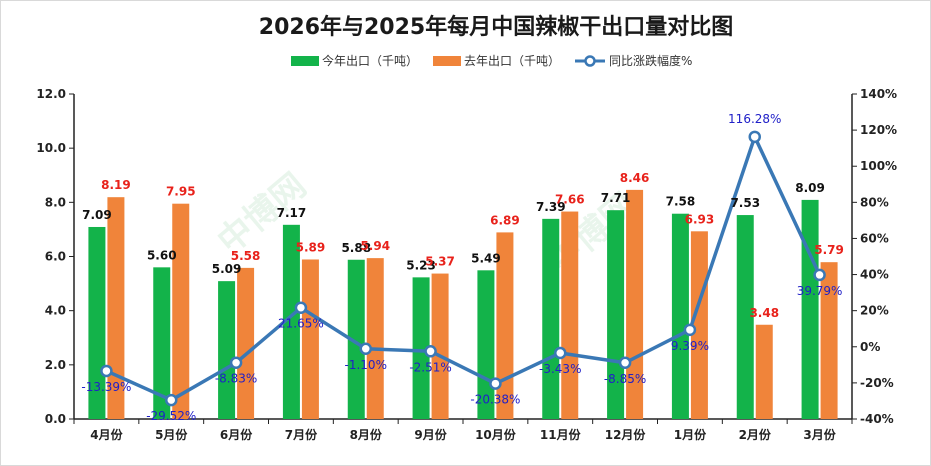 This screenshot has width=931, height=466. What do you see at coordinates (505, 220) in the screenshot?
I see `bar-label-previous: 6.89` at bounding box center [505, 220].